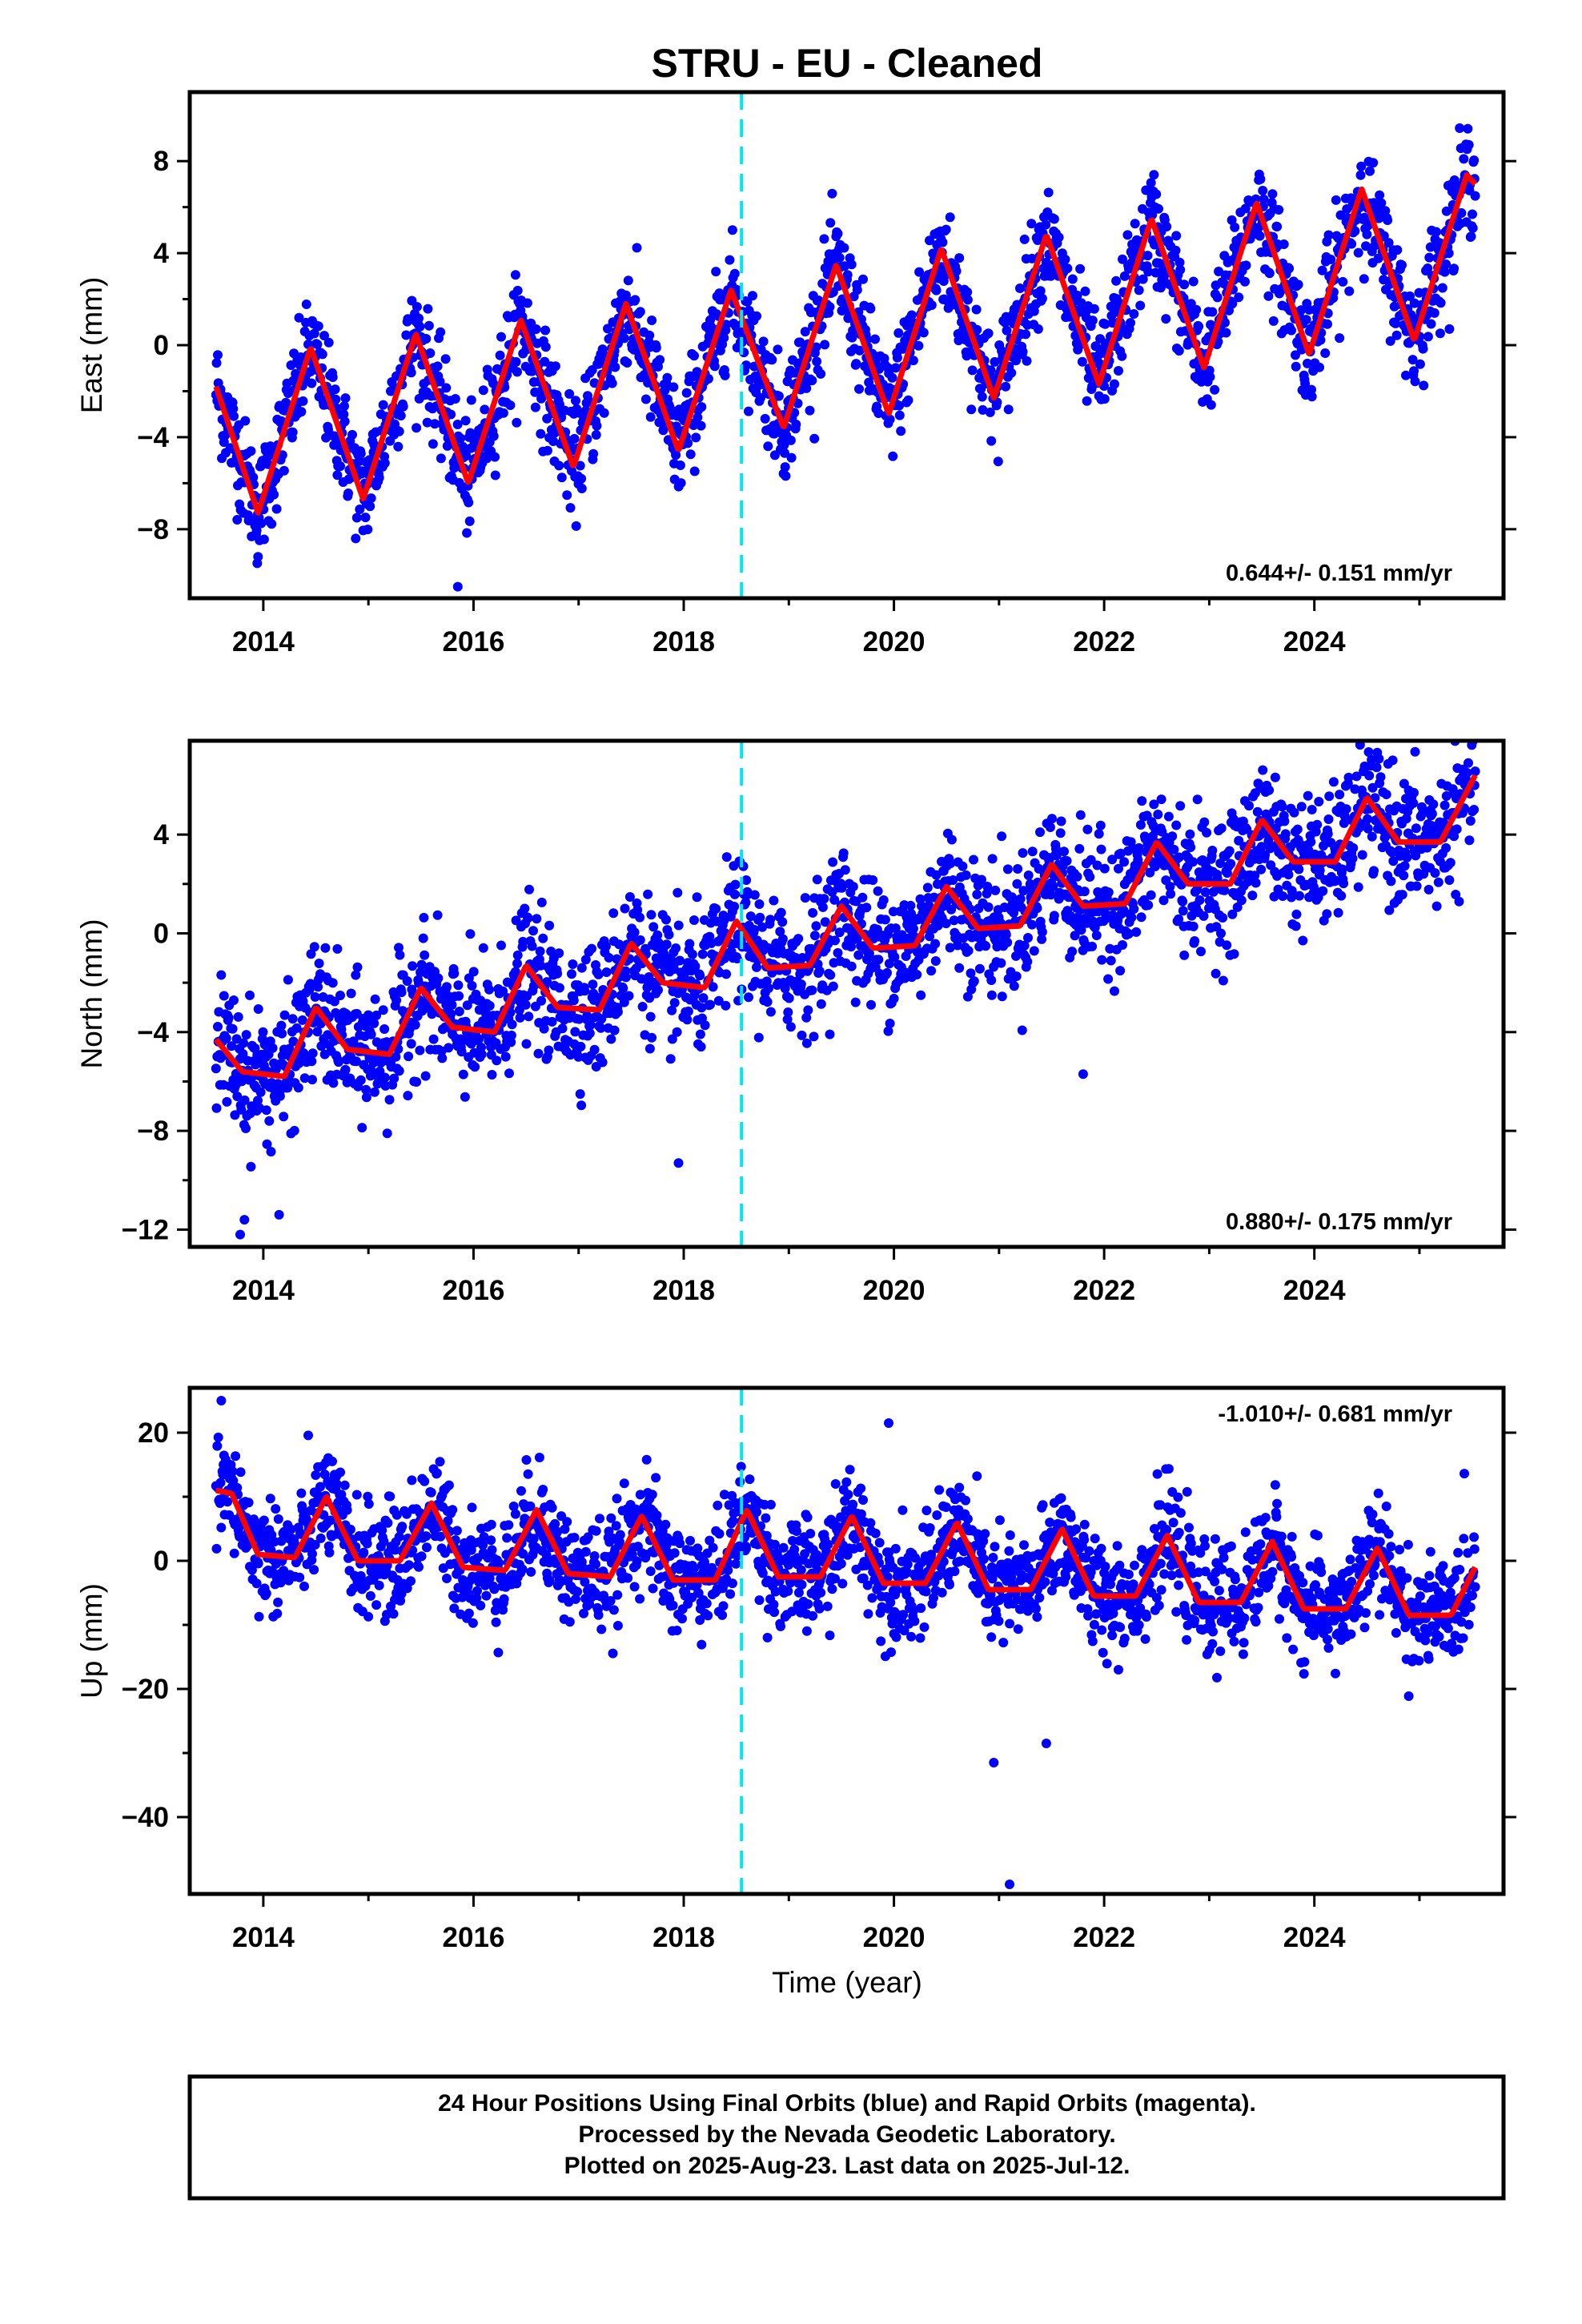 The width and height of the screenshot is (1582, 2324). I want to click on x-tick-label: 2018, so click(684, 641).